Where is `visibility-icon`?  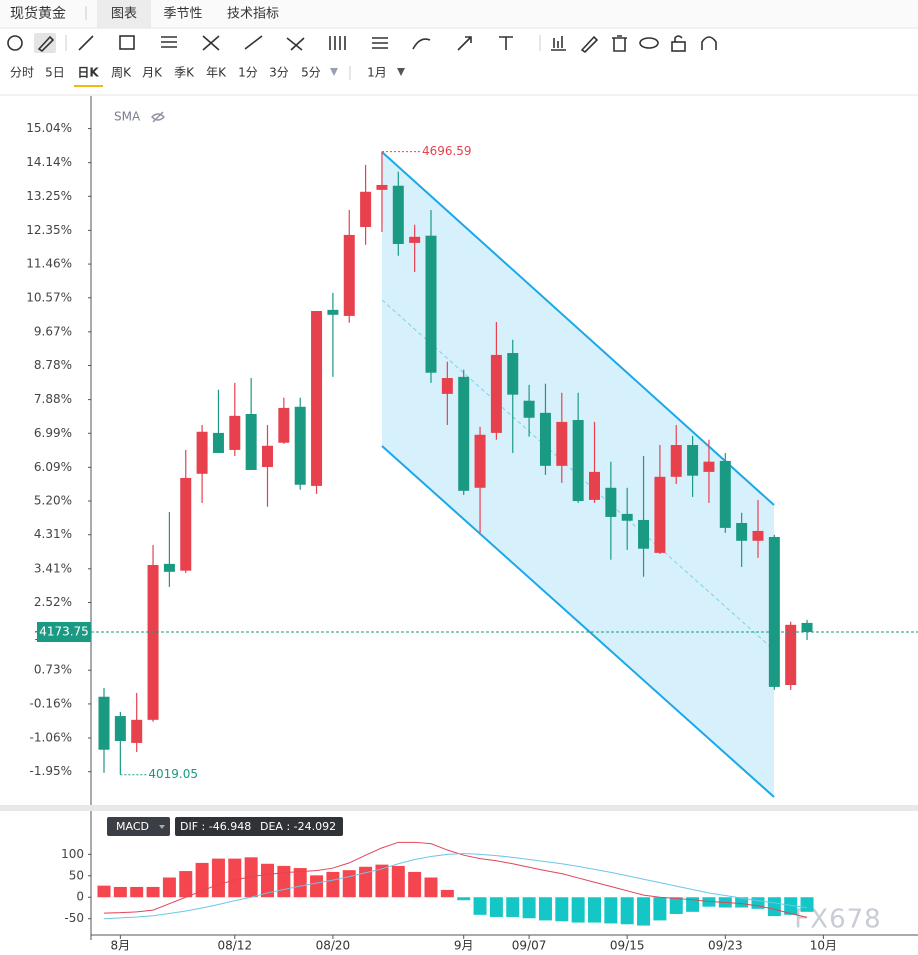 visibility-icon is located at coordinates (158, 117).